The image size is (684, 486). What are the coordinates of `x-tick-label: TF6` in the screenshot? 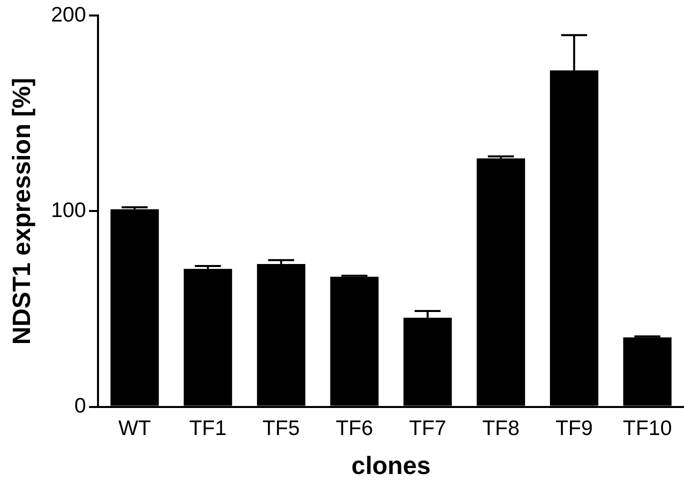 It's located at (355, 428).